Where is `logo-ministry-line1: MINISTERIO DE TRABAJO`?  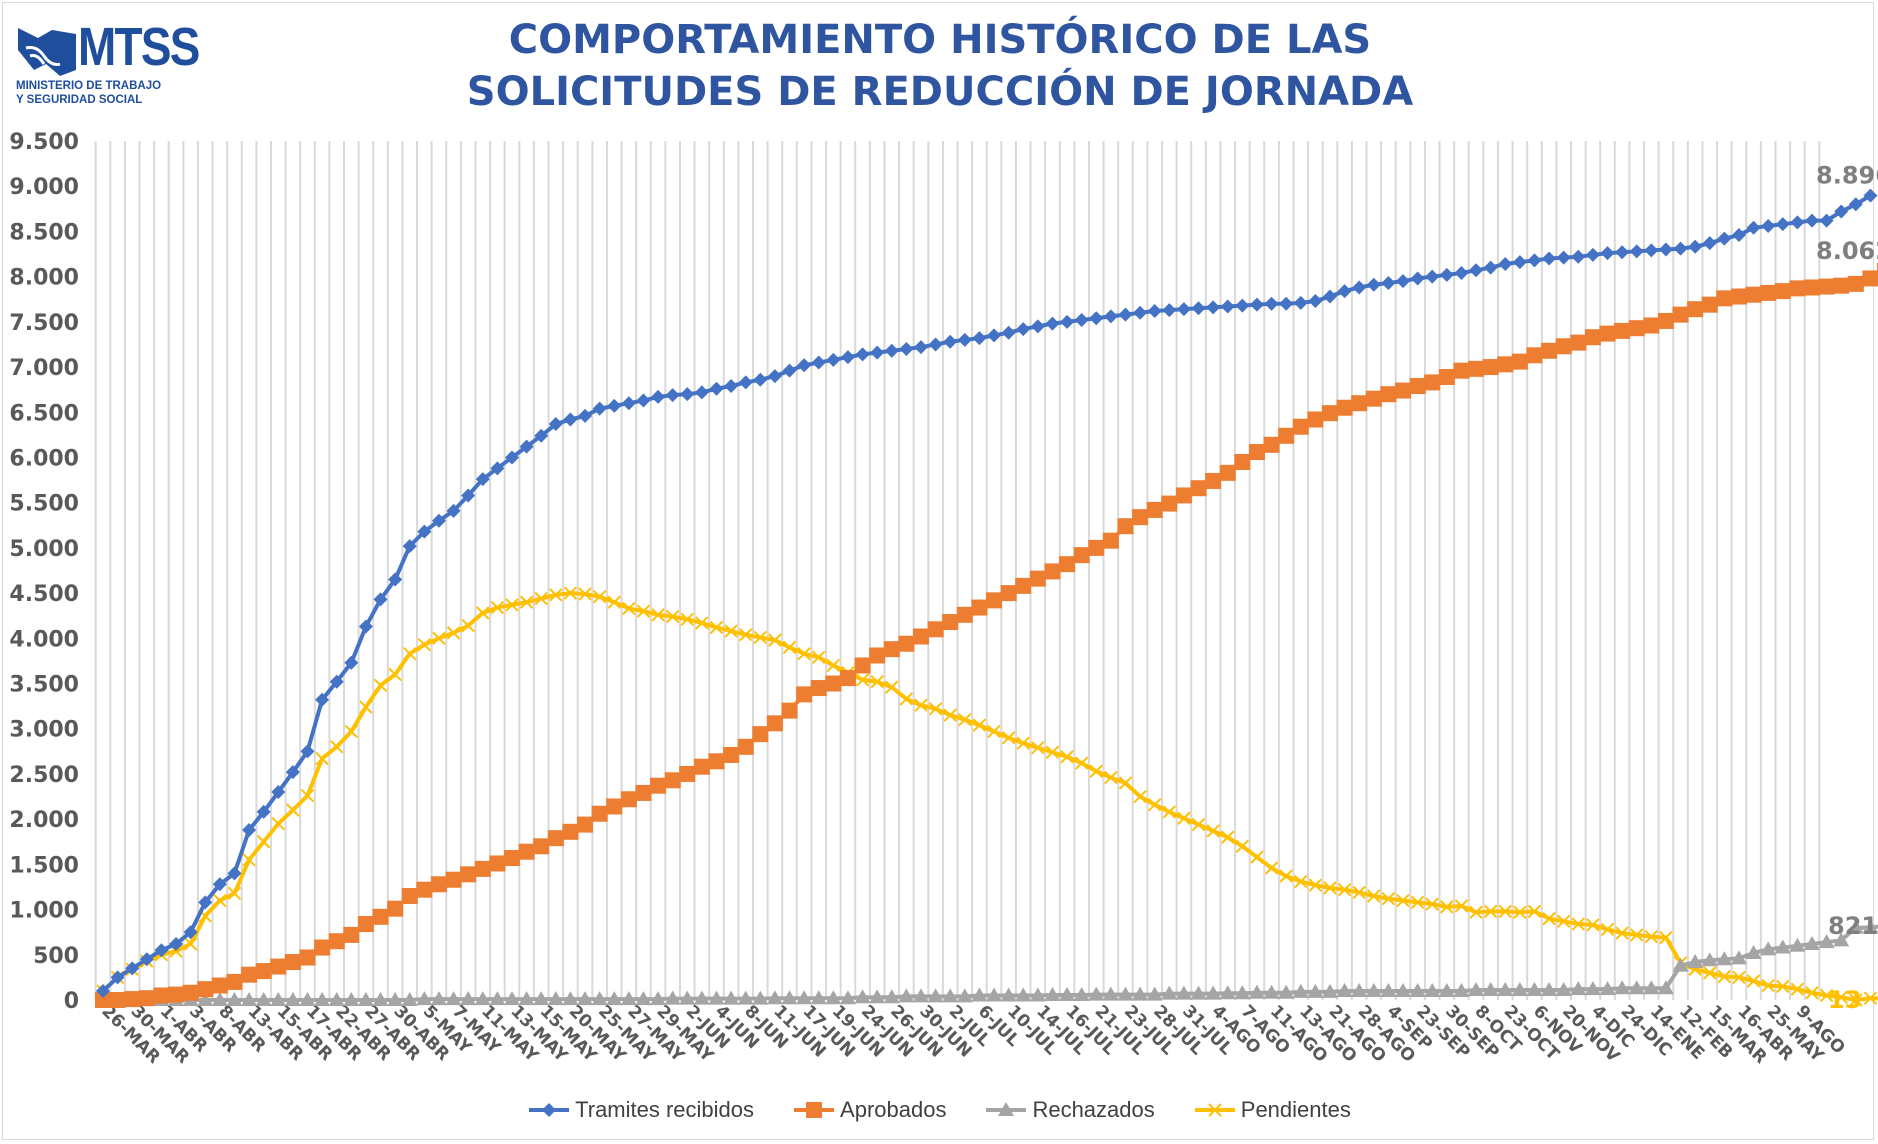
logo-ministry-line1: MINISTERIO DE TRABAJO is located at coordinates (89, 86).